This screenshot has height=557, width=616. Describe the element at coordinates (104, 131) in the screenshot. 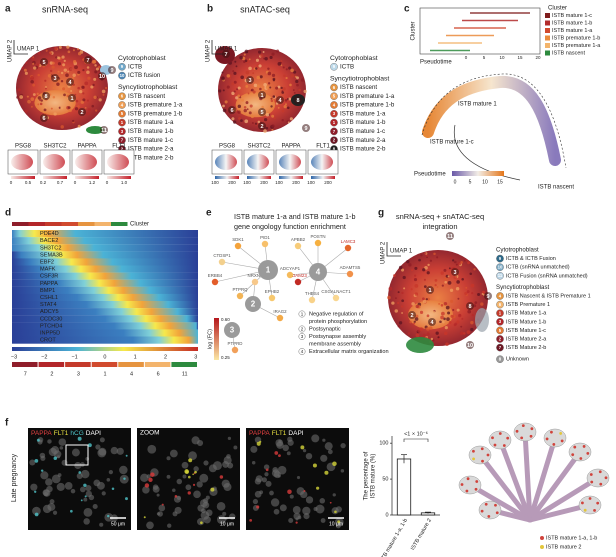

I see `cluster-number: 11` at that location.